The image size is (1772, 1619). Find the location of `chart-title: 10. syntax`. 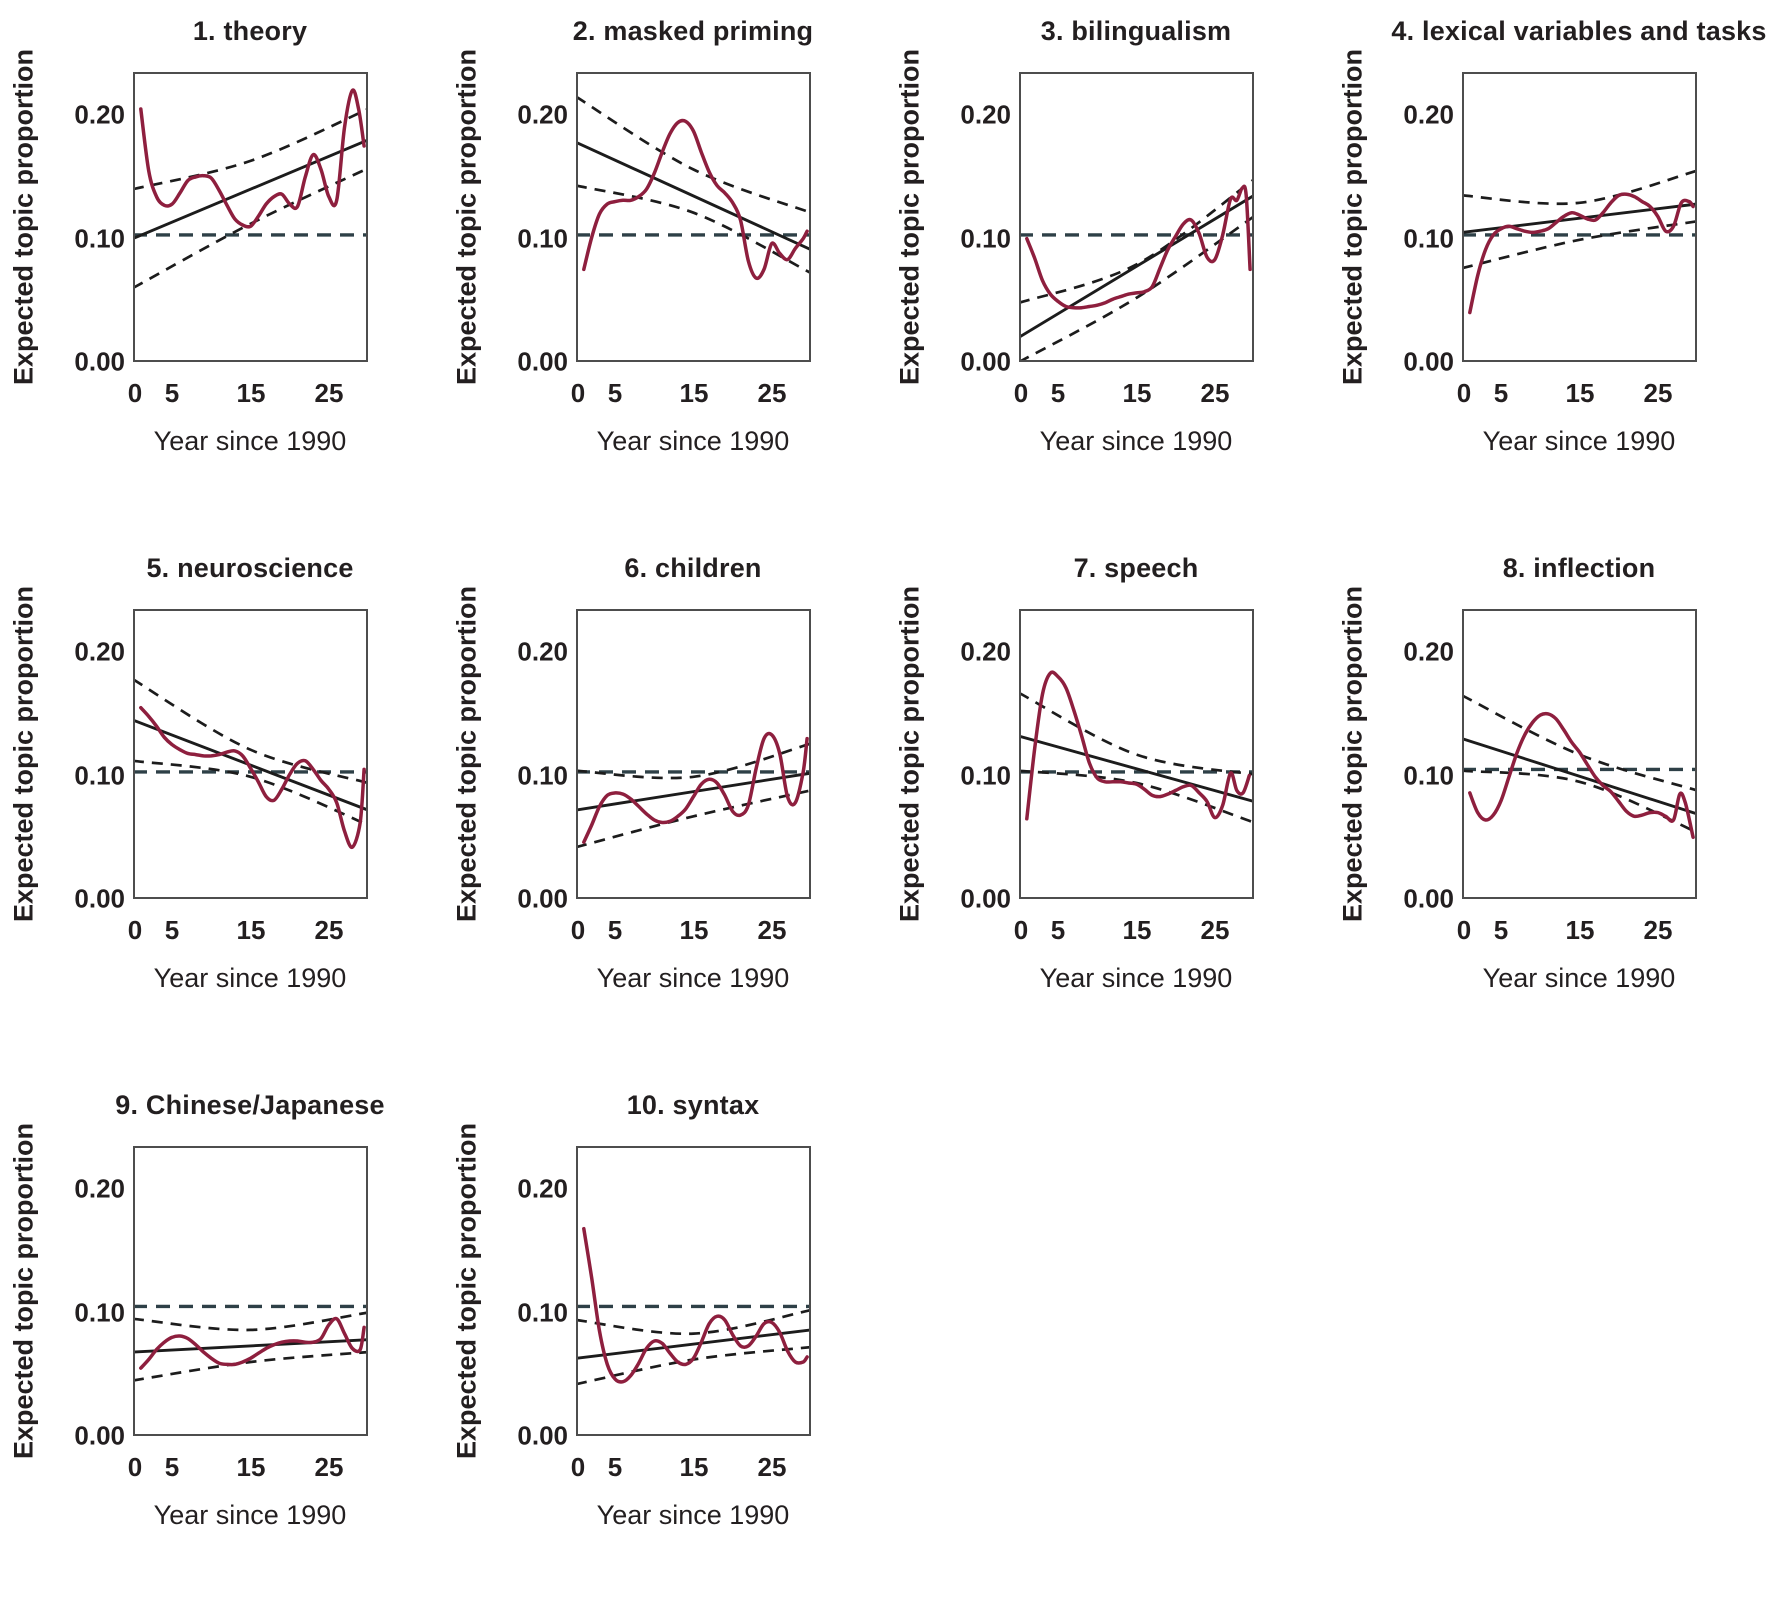

chart-title: 10. syntax is located at coordinates (693, 1105).